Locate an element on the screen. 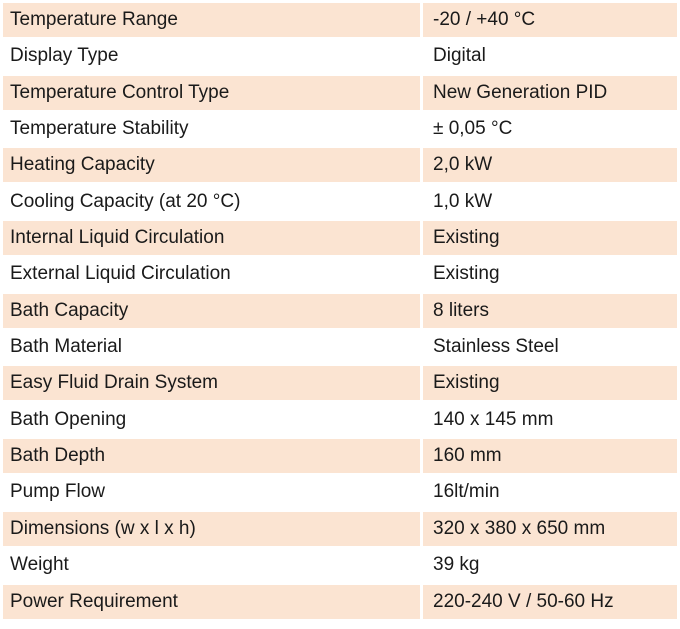 The width and height of the screenshot is (680, 629). table-row: Cooling Capacity (at 20 °C) 1,0 kW is located at coordinates (340, 201).